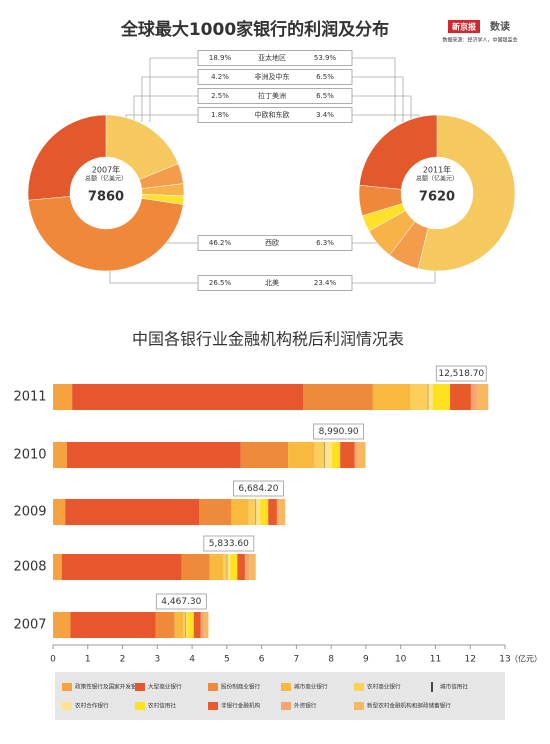 This screenshot has height=744, width=550. Describe the element at coordinates (435, 660) in the screenshot. I see `x-tick-label: 11` at that location.